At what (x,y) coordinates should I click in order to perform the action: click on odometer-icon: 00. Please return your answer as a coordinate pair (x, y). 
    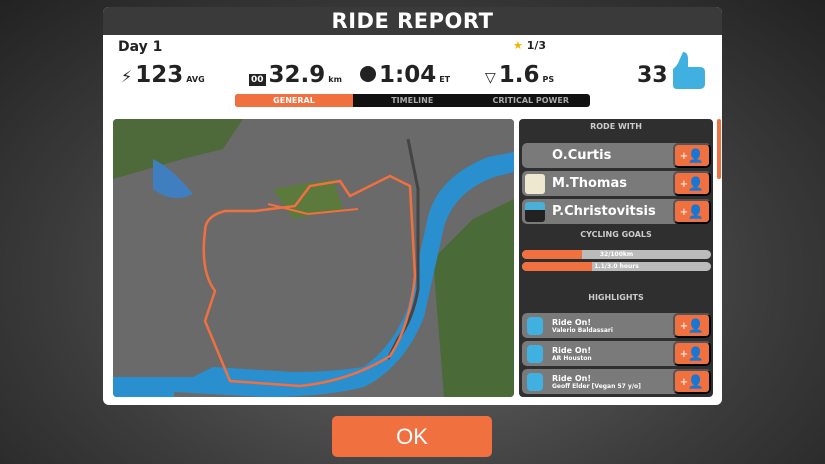
    Looking at the image, I should click on (257, 80).